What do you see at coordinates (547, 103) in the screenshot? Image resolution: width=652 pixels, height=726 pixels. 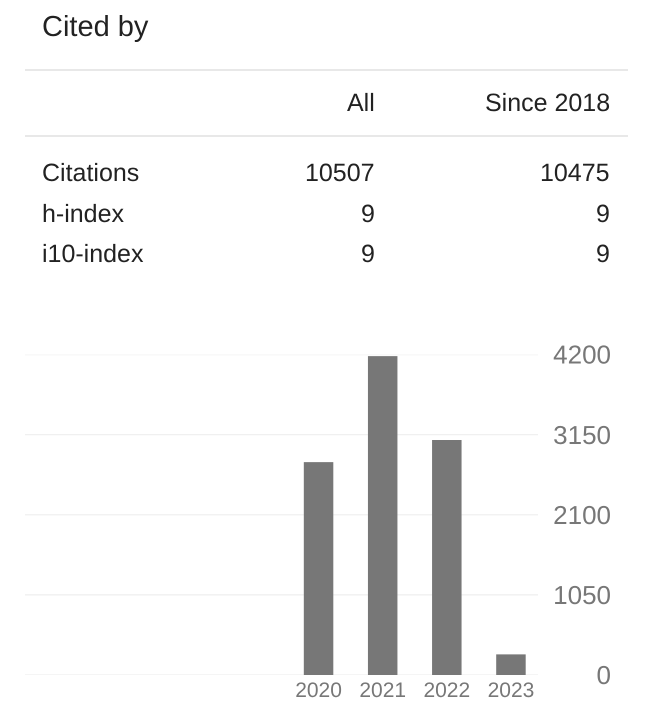 I see `text: Since 2018` at bounding box center [547, 103].